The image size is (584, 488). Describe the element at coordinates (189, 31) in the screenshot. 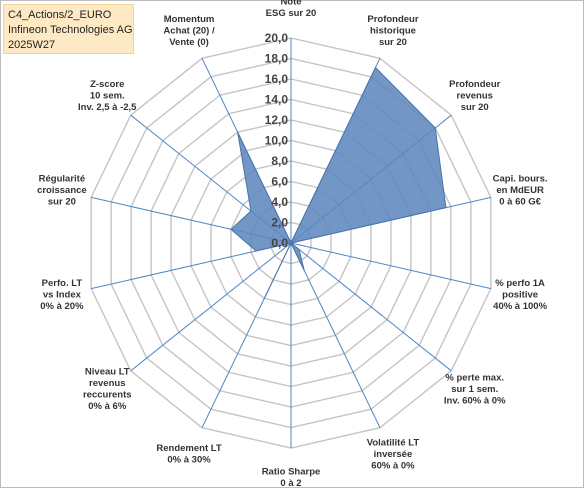

I see `axis-label: Momentum Achat (20) / Vente (0)` at that location.